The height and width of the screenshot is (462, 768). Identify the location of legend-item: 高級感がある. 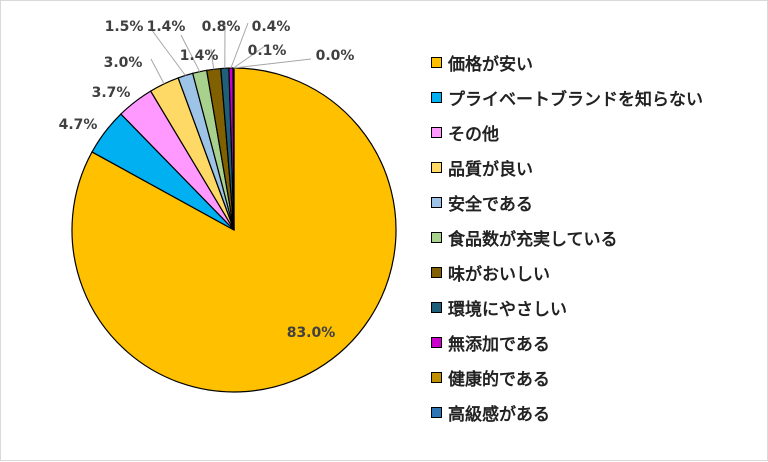
(567, 412).